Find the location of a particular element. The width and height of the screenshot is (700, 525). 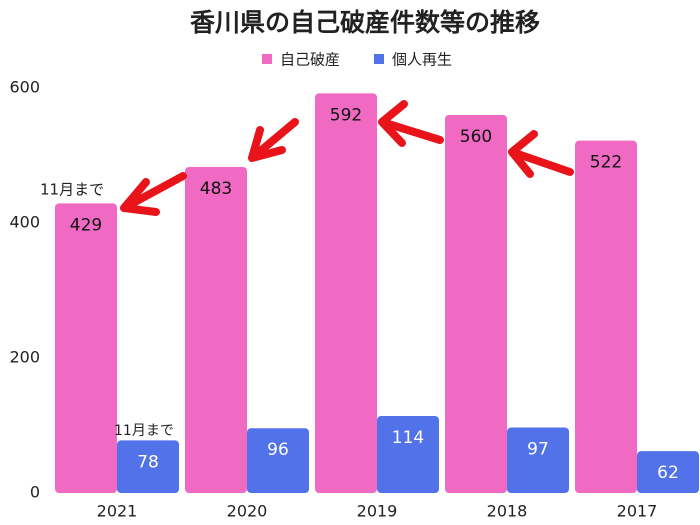

x-tick-label: 2018 is located at coordinates (507, 511).